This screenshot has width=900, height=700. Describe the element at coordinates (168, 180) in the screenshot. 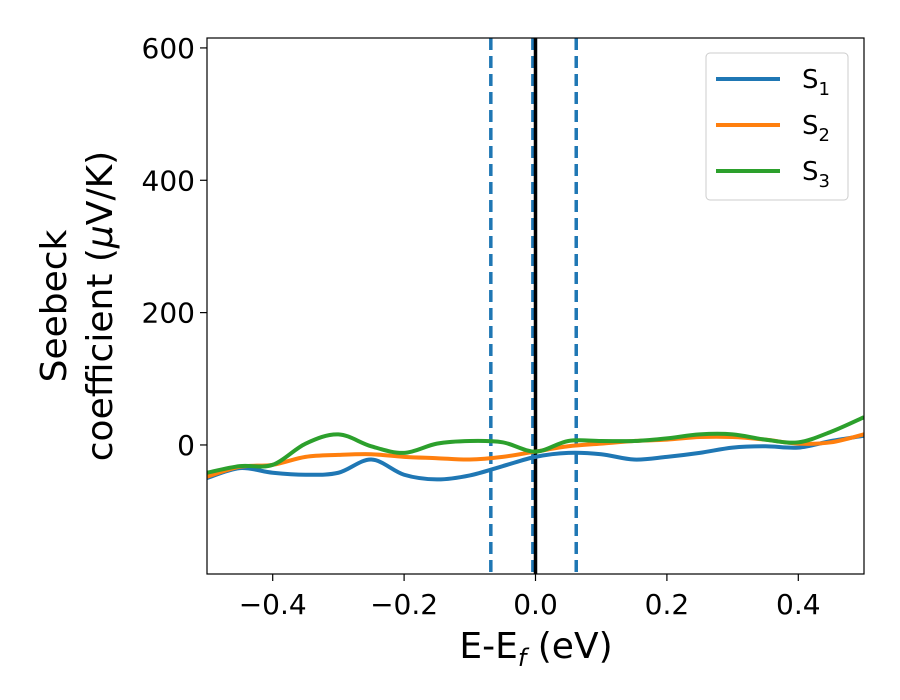

I see `y-tick-label: 400` at that location.